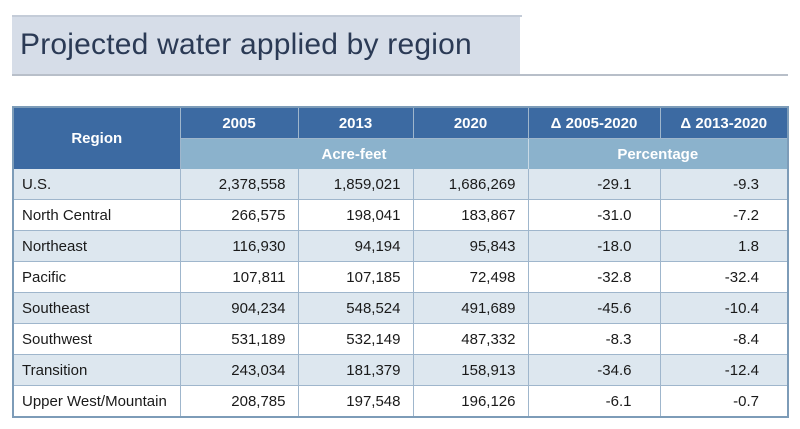  What do you see at coordinates (658, 153) in the screenshot?
I see `percentage-unit-header: Percentage` at bounding box center [658, 153].